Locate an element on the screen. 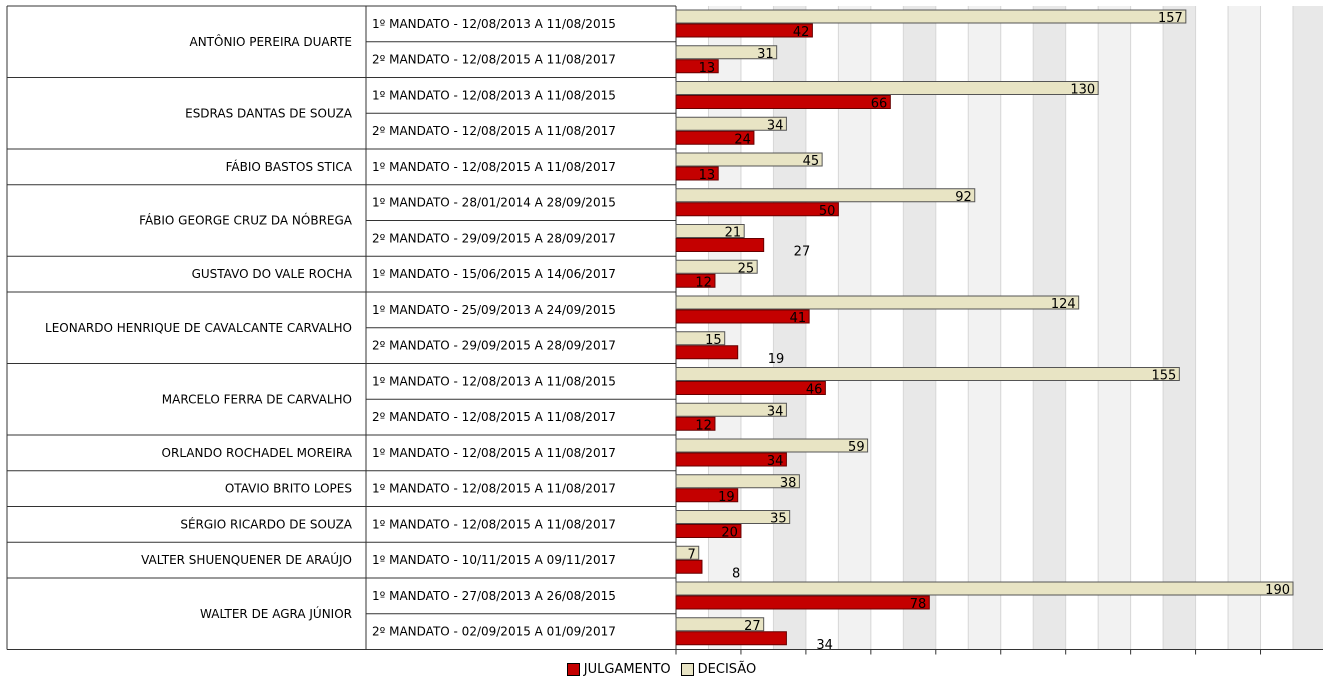 Image resolution: width=1323 pixels, height=681 pixels. legend-item-decisao: DECISÃO is located at coordinates (718, 669).